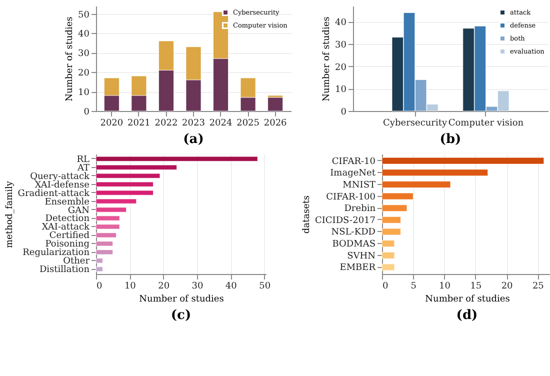 Image resolution: width=550 pixels, height=376 pixels. Describe the element at coordinates (231, 287) in the screenshot. I see `x-tick-label: 40` at that location.